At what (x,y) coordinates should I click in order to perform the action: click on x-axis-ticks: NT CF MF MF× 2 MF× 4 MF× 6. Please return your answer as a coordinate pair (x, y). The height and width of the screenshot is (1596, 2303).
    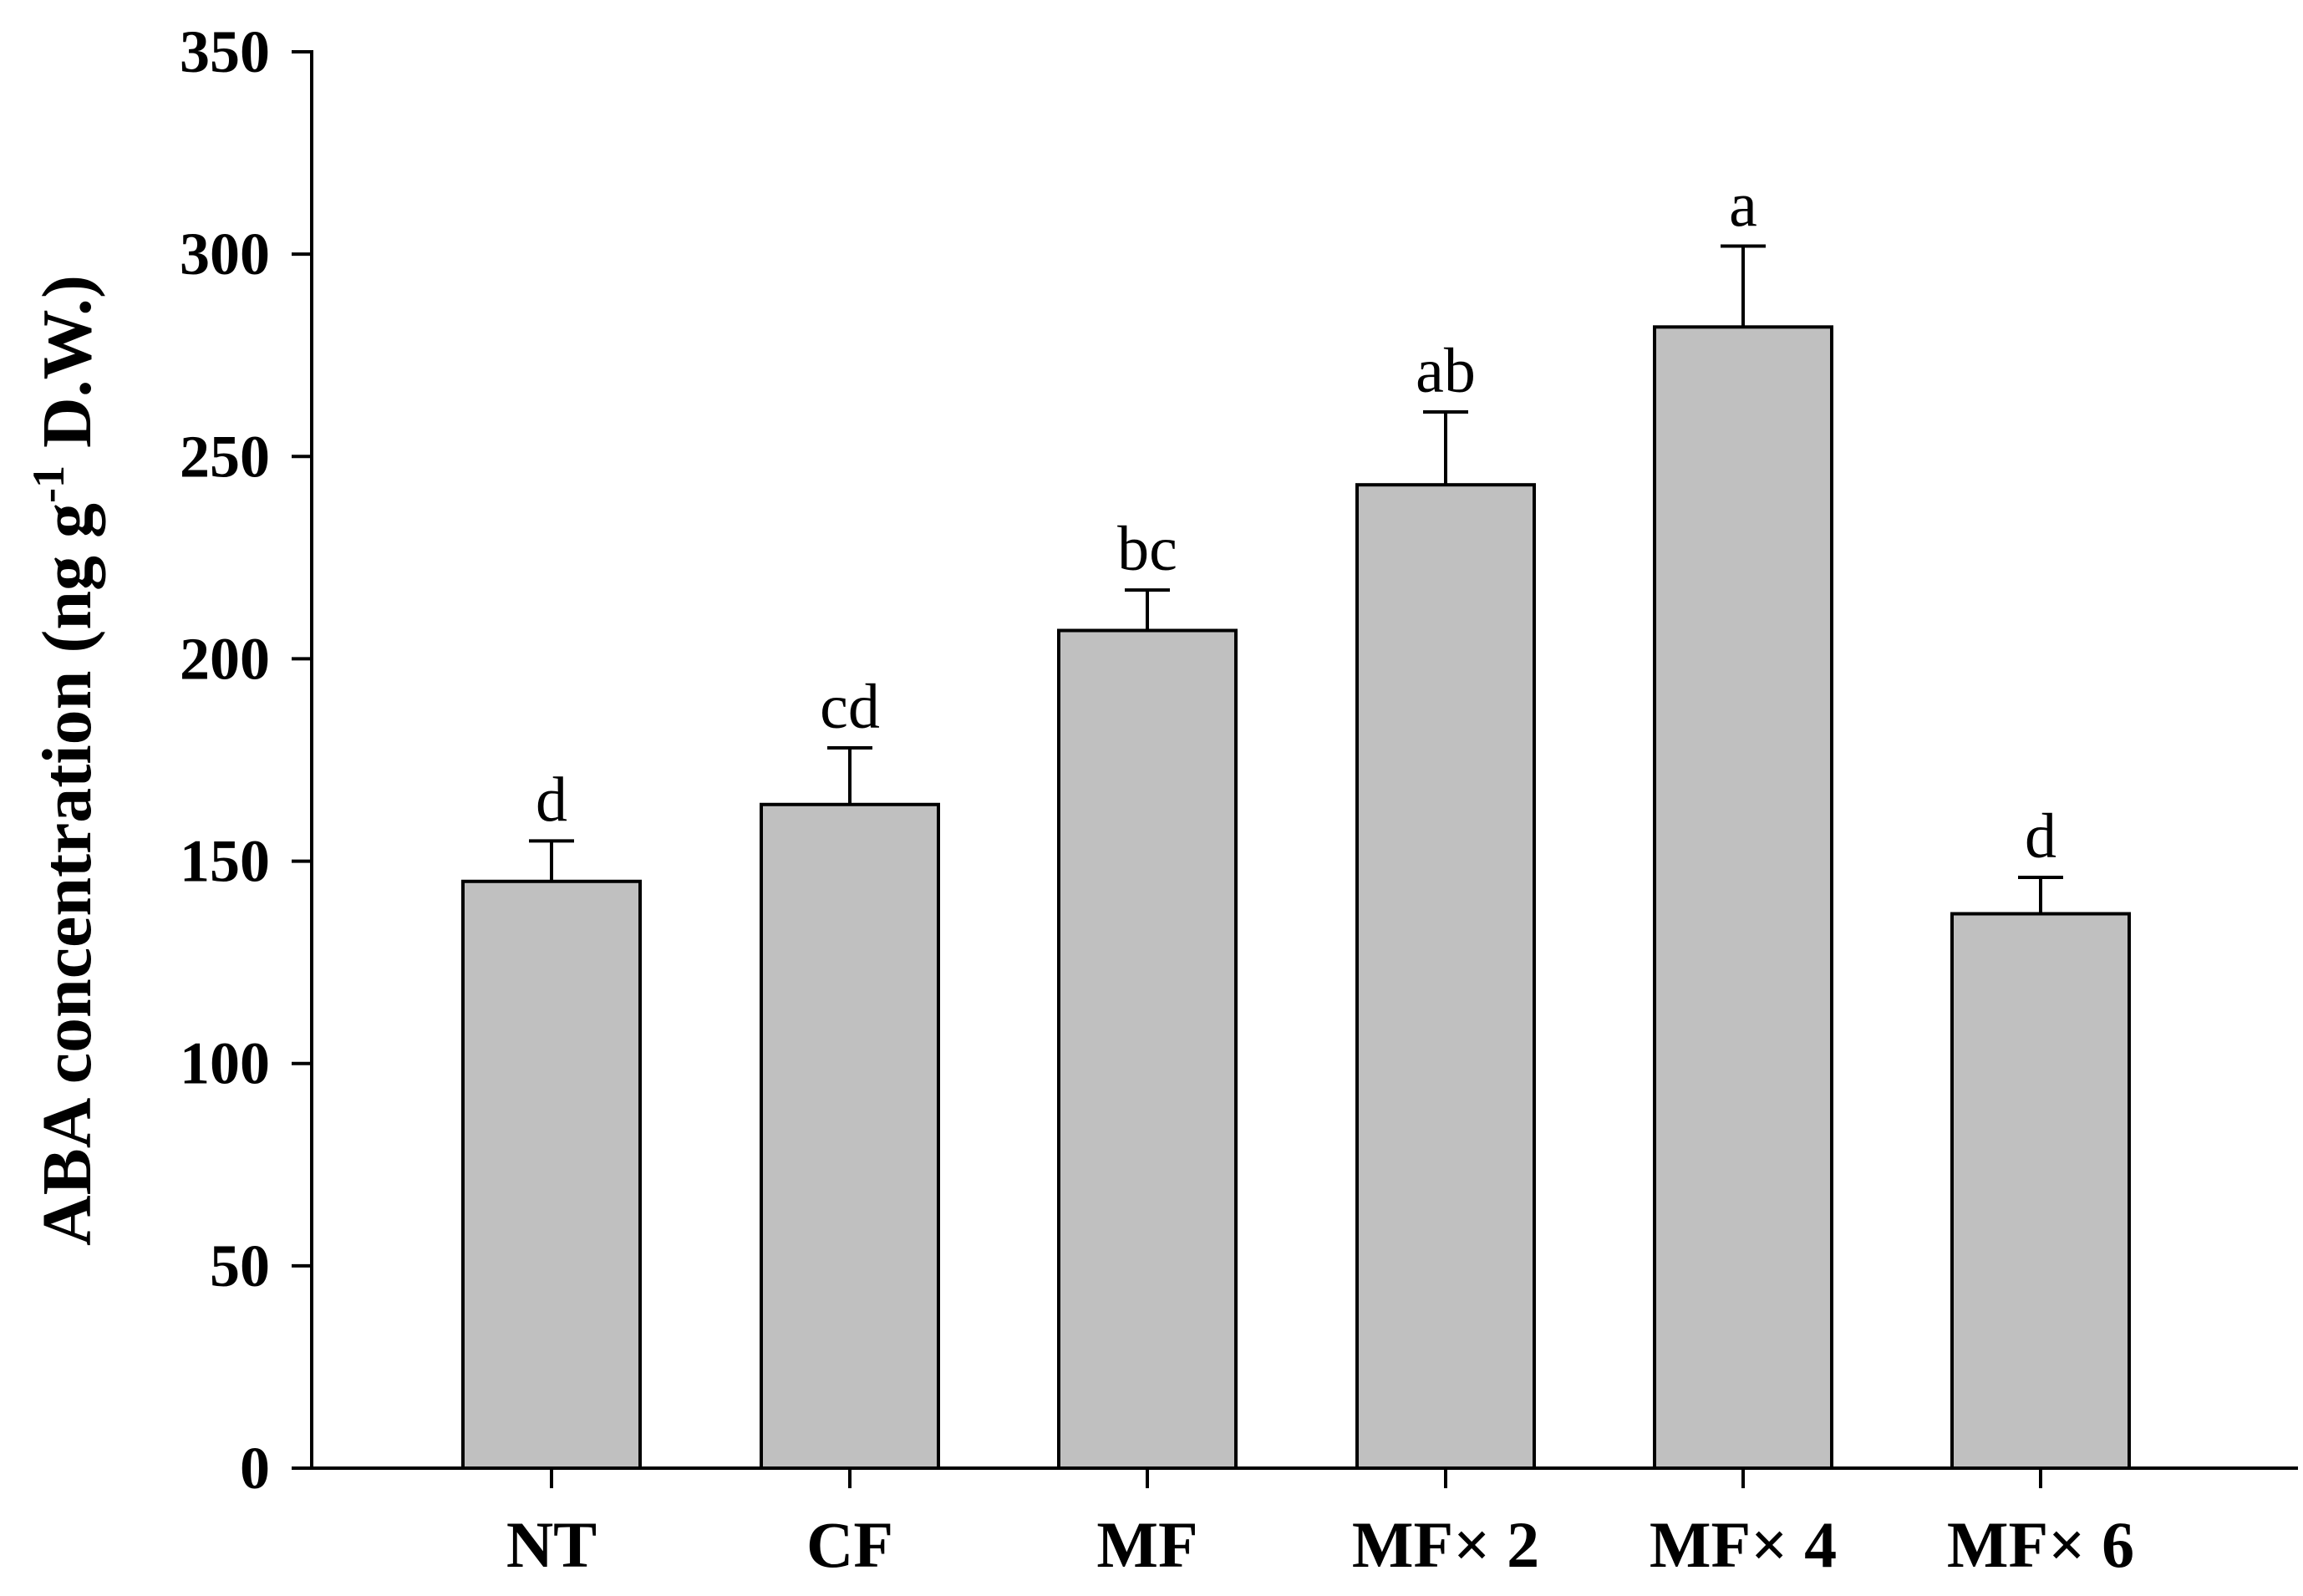
    Looking at the image, I should click on (1320, 1524).